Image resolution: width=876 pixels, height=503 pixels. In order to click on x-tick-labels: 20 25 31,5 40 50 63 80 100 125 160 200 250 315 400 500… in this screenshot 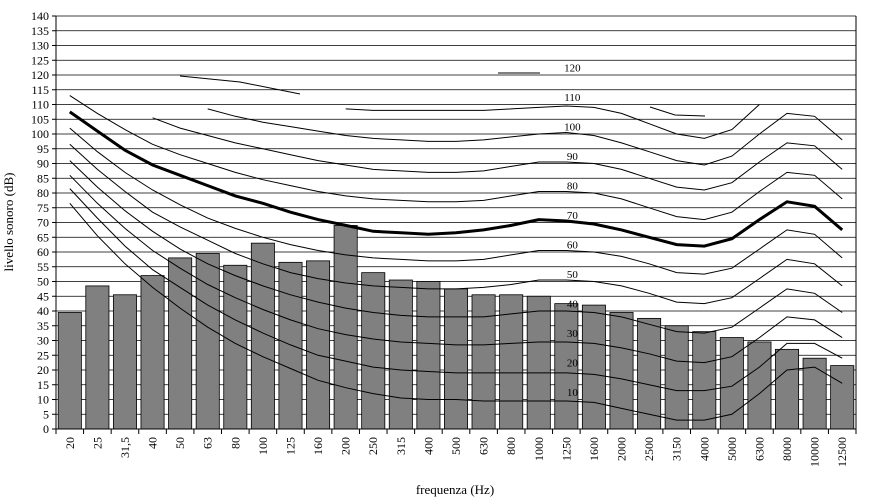, I will do `click(456, 452)`.